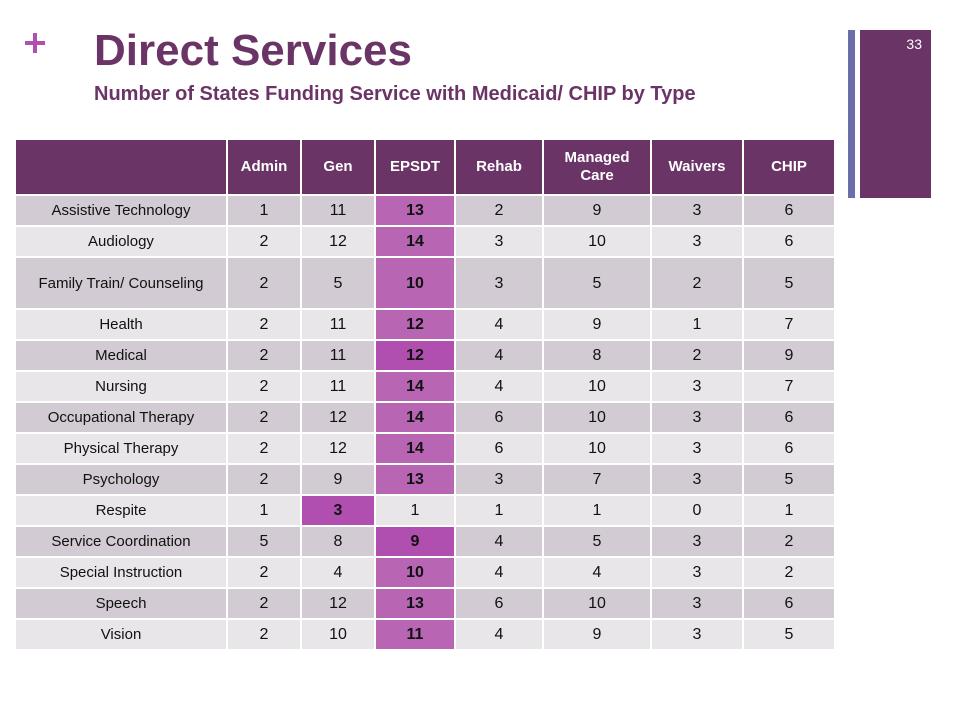 This screenshot has width=960, height=720. What do you see at coordinates (597, 167) in the screenshot?
I see `column-header: Managed Care` at bounding box center [597, 167].